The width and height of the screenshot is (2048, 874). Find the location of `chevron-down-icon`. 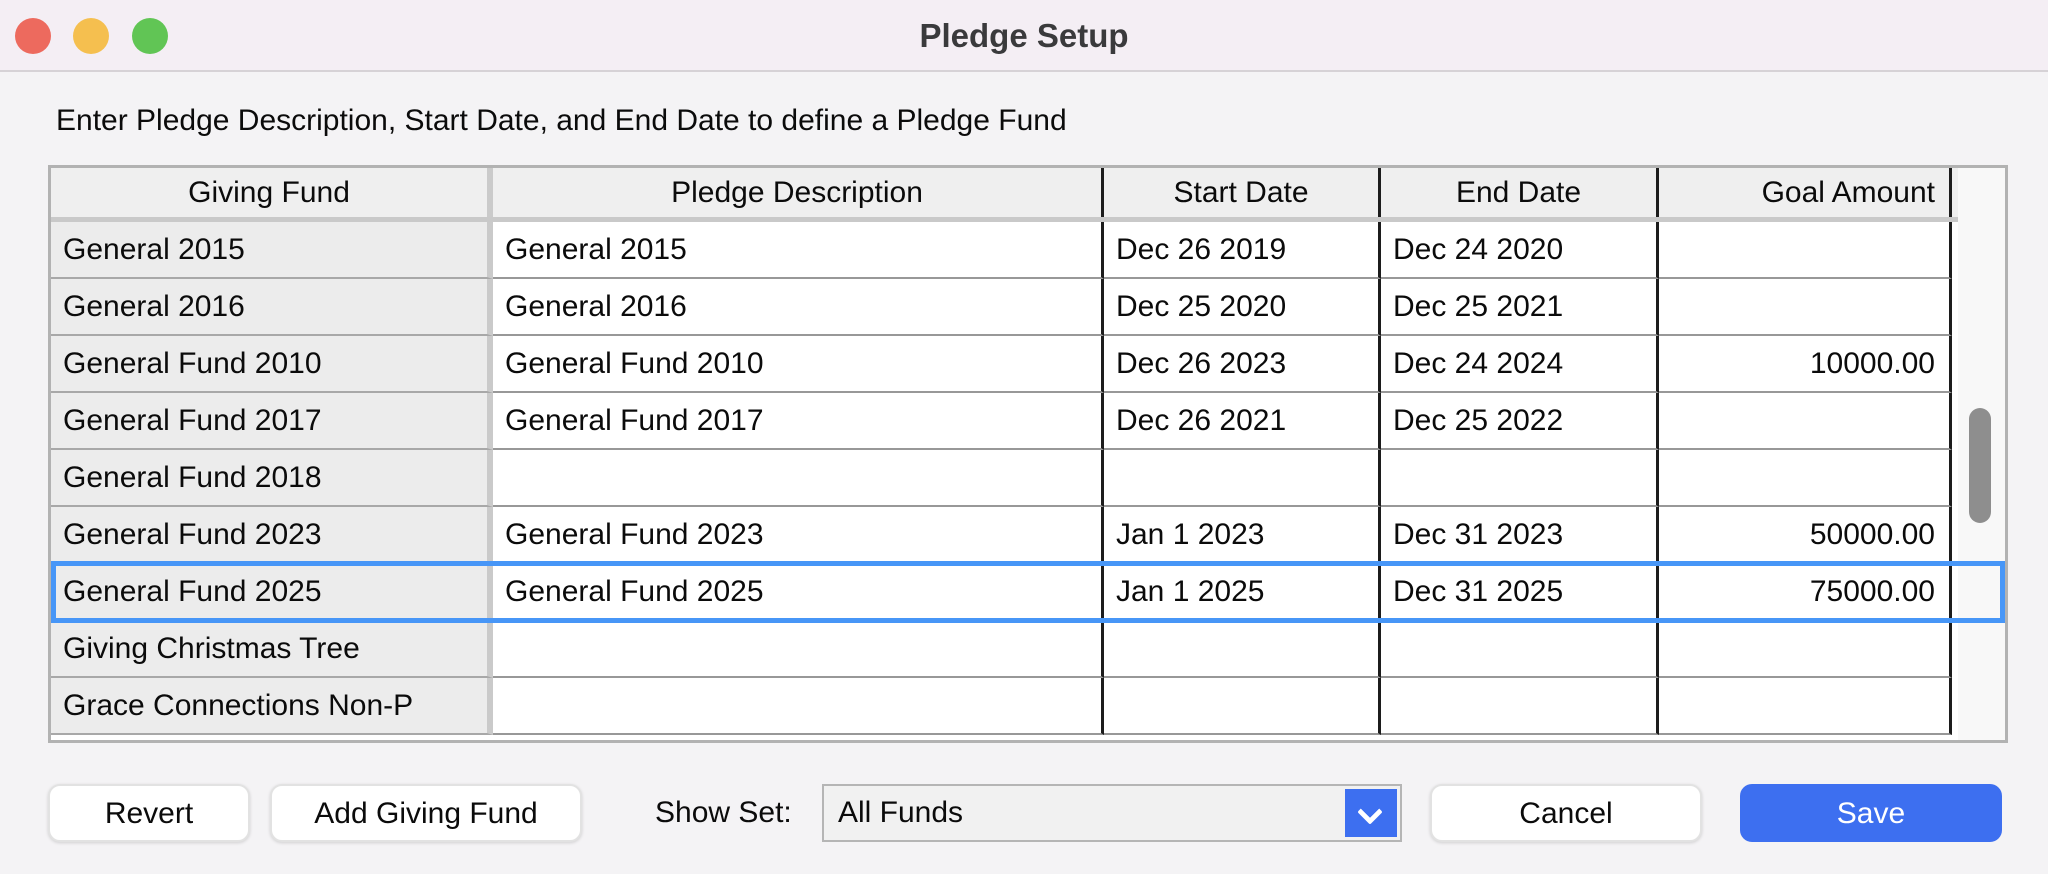

chevron-down-icon is located at coordinates (1370, 812).